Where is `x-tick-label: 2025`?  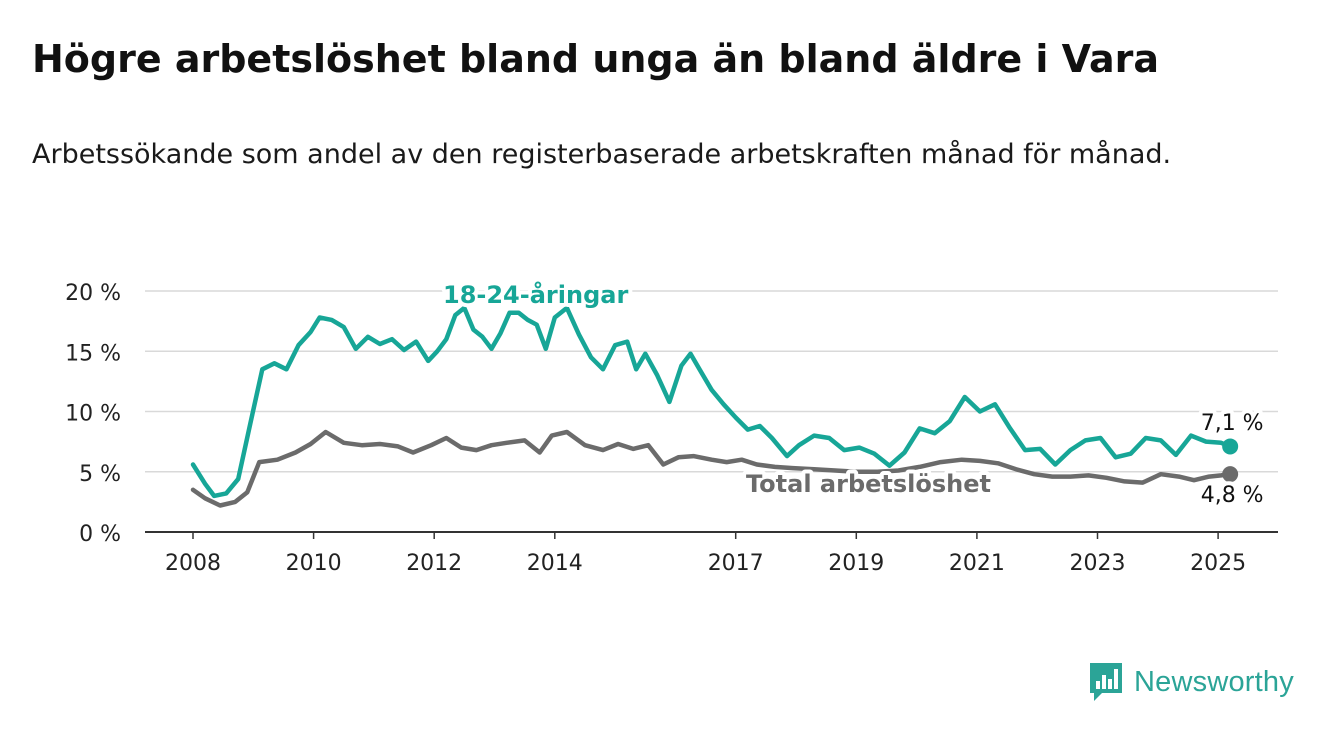
x-tick-label: 2025 is located at coordinates (1218, 563).